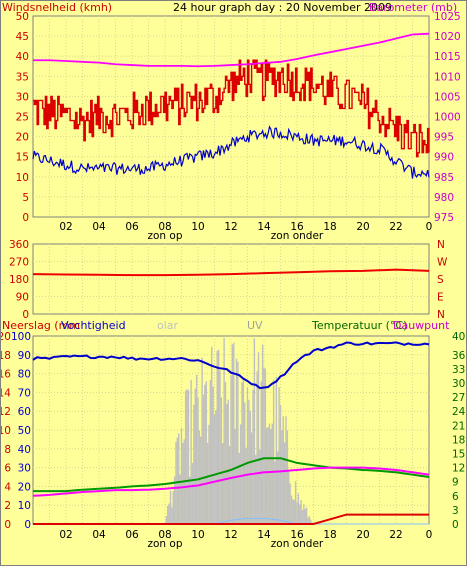  I want to click on barometer-y-tick: 1025, so click(447, 17).